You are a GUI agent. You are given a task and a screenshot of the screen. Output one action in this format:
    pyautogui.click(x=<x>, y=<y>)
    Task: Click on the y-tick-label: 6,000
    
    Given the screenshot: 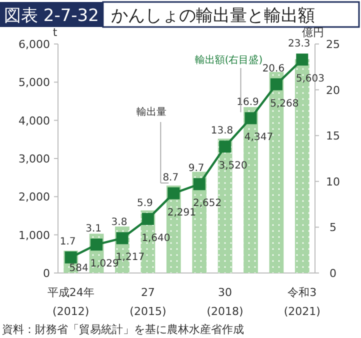 What is the action you would take?
    pyautogui.click(x=34, y=44)
    